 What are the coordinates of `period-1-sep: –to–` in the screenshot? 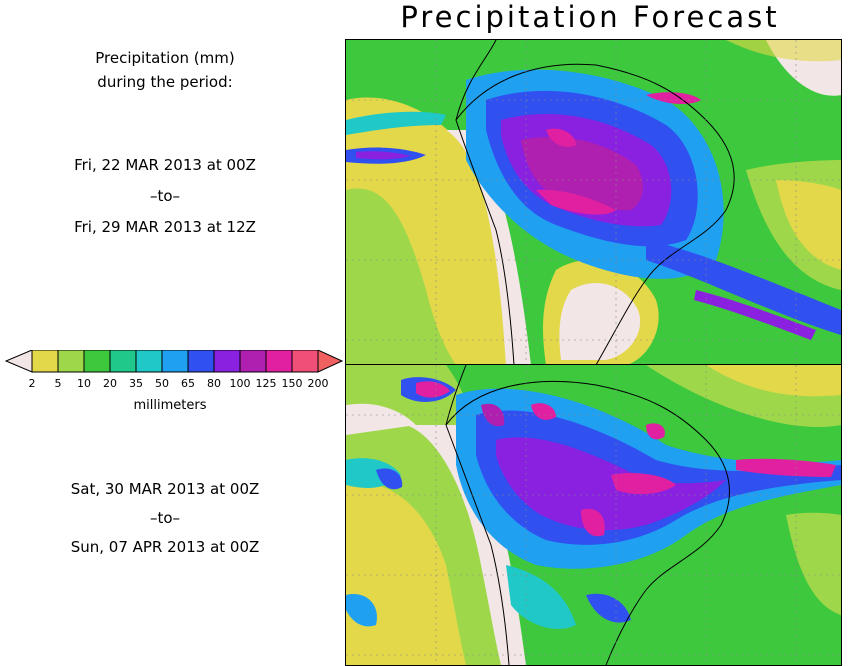 It's located at (165, 196).